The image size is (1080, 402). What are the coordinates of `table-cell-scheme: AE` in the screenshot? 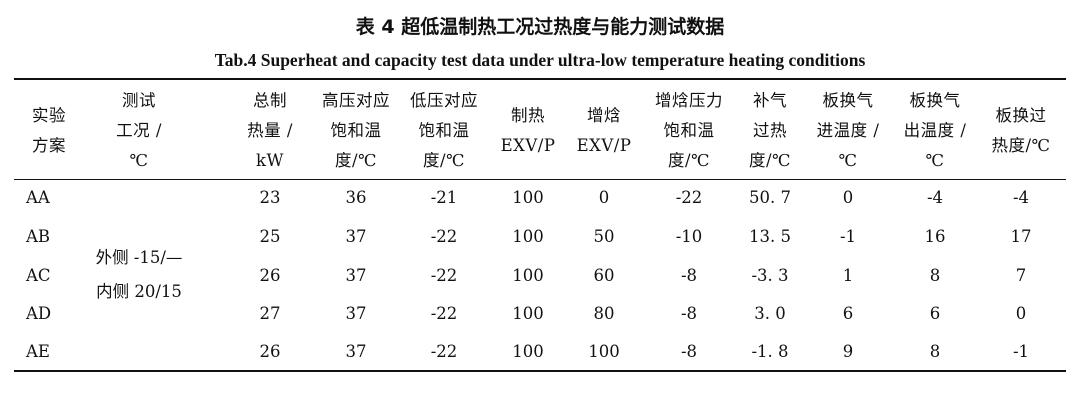 It's located at (38, 351).